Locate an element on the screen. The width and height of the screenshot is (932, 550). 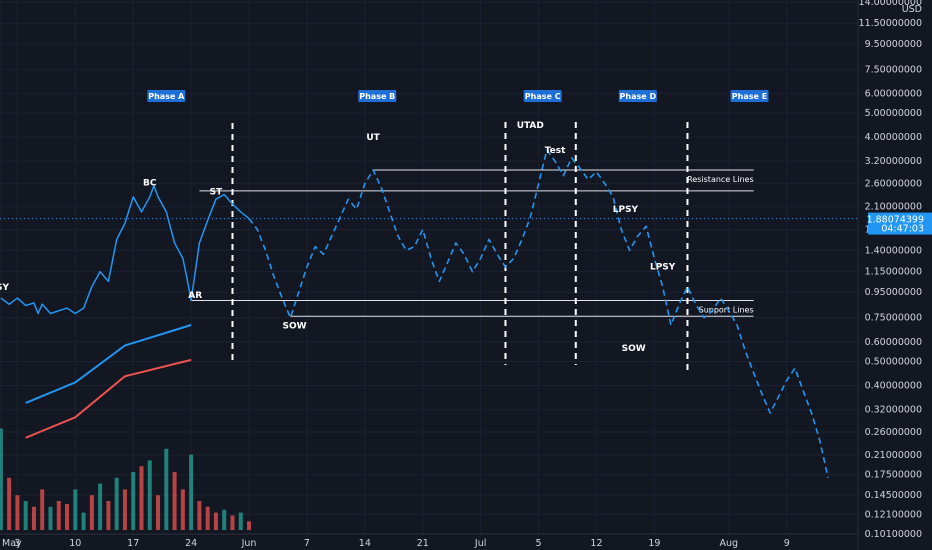
phase-labels: Phase A Phase B Phase C Phase D Phase E is located at coordinates (458, 96).